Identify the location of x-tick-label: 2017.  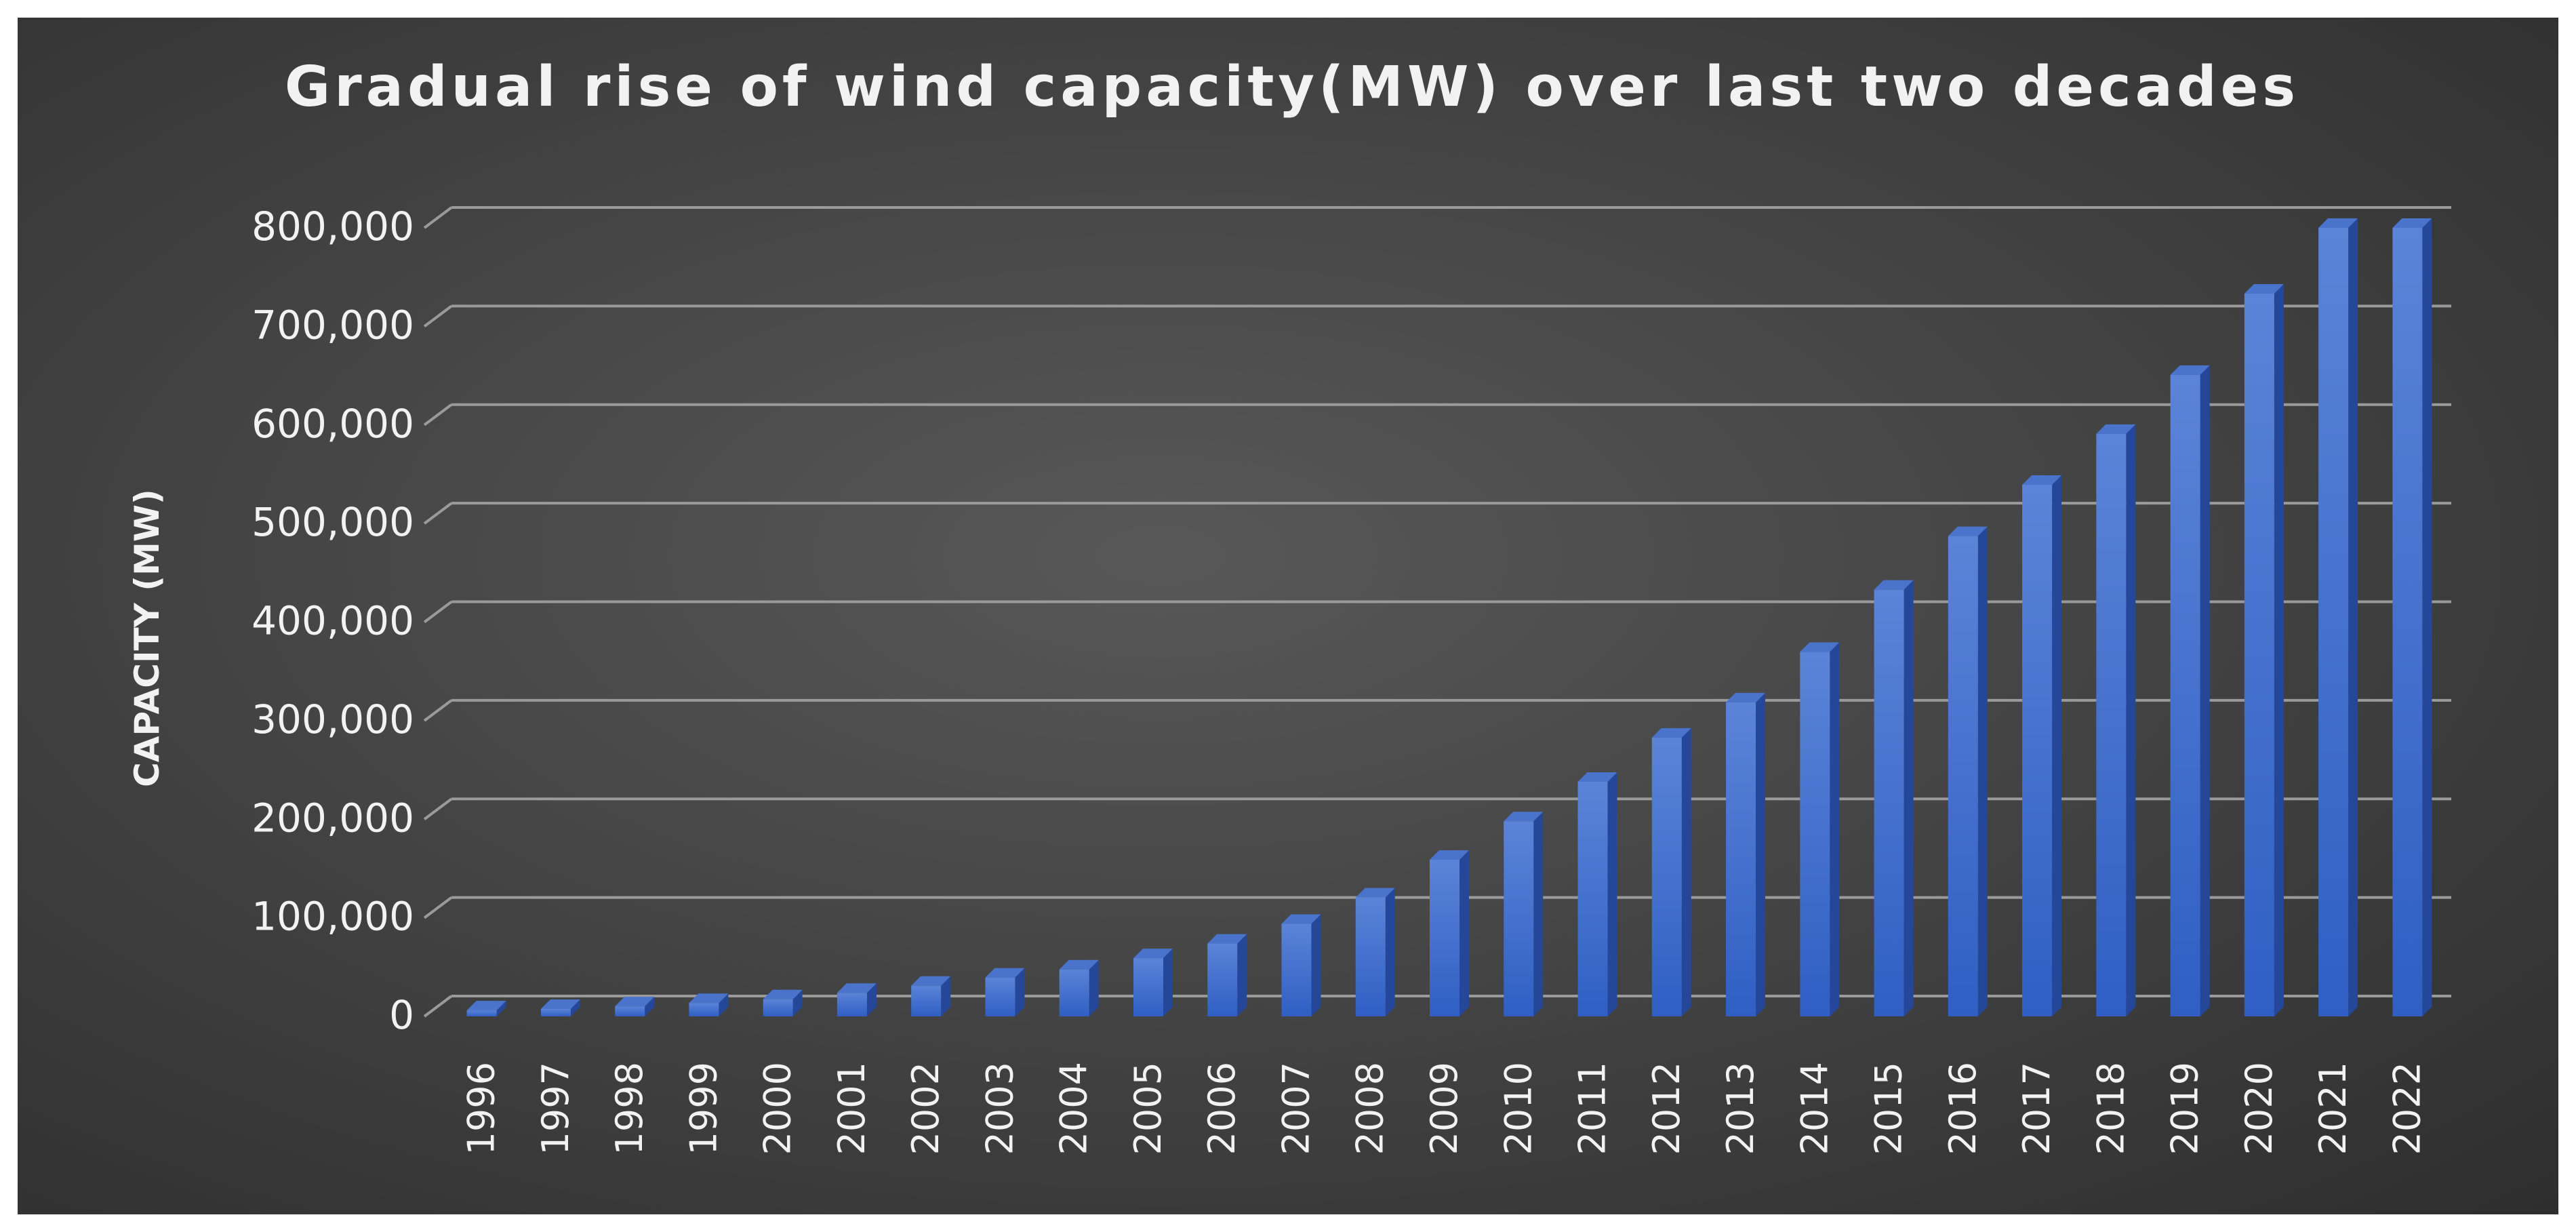
(2036, 1108).